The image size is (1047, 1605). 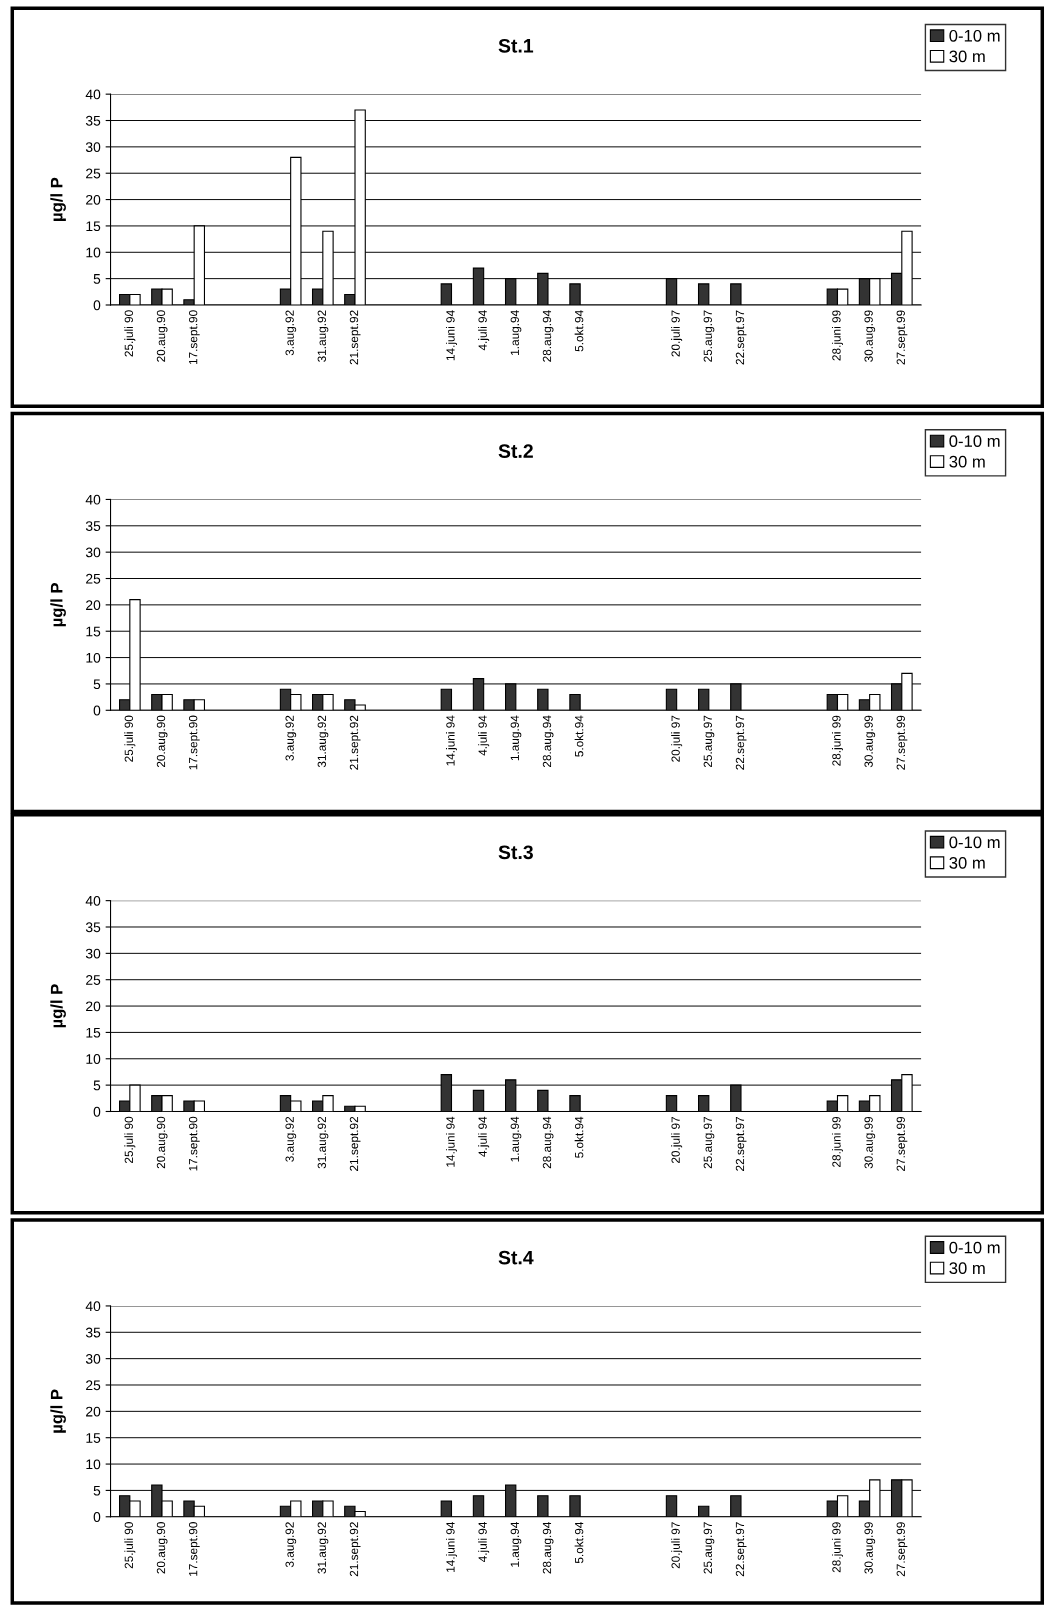 What do you see at coordinates (515, 852) in the screenshot?
I see `chart-title: St.3` at bounding box center [515, 852].